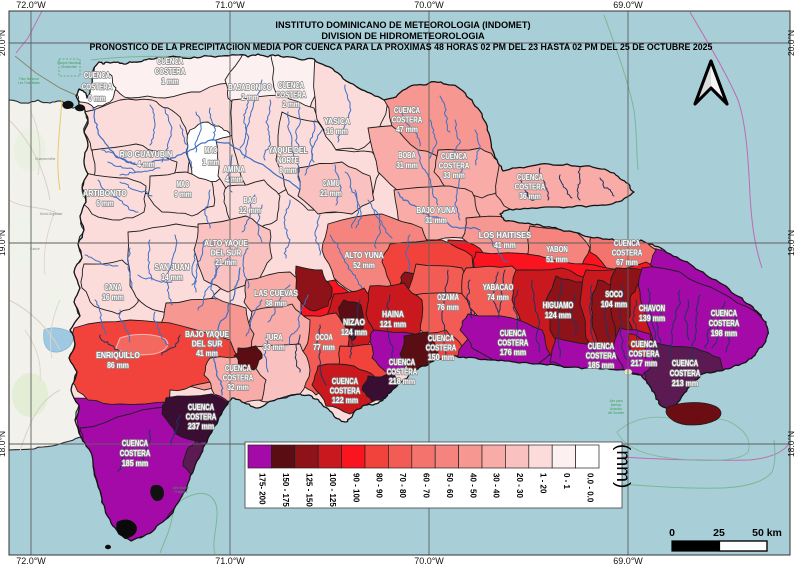  I want to click on svg-text: Aire para, so click(616, 401).